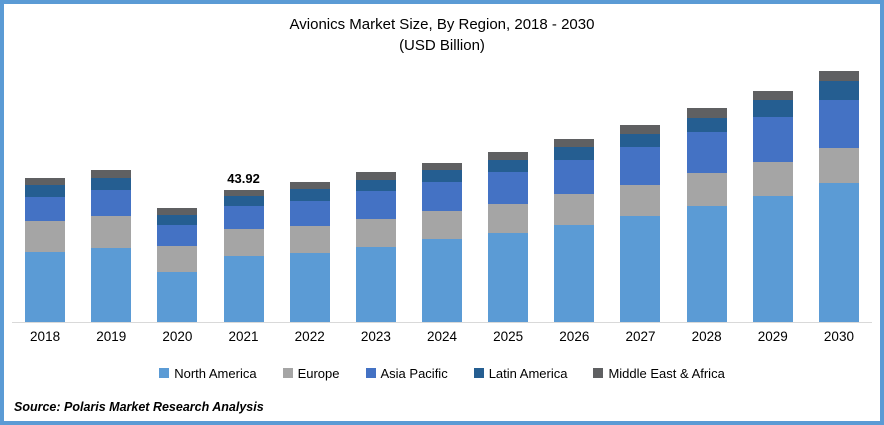  What do you see at coordinates (838, 76) in the screenshot?
I see `bar-segment-middle-east-africa-2030` at bounding box center [838, 76].